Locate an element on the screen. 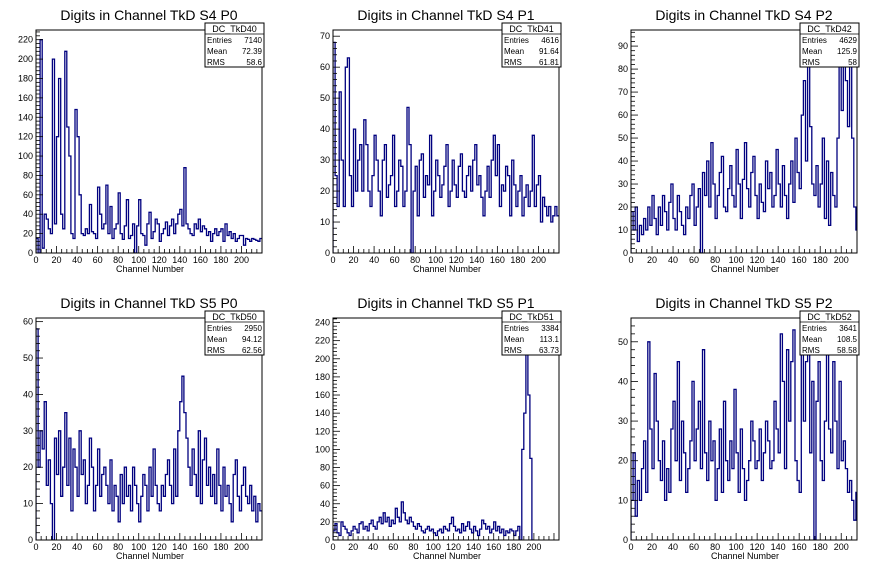 The image size is (896, 574). stats-value: 3384 is located at coordinates (550, 328).